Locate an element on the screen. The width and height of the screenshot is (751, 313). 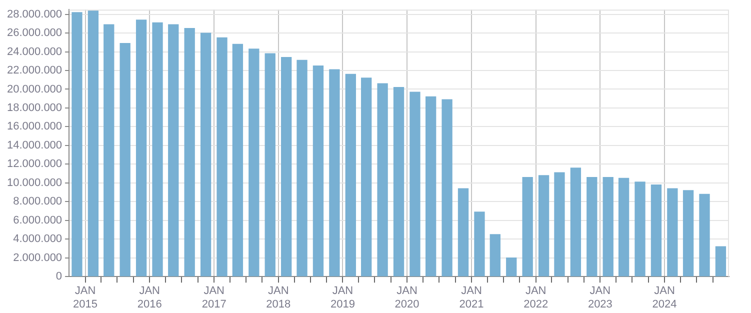
x-tick-label: JAN 2022 is located at coordinates (536, 297).